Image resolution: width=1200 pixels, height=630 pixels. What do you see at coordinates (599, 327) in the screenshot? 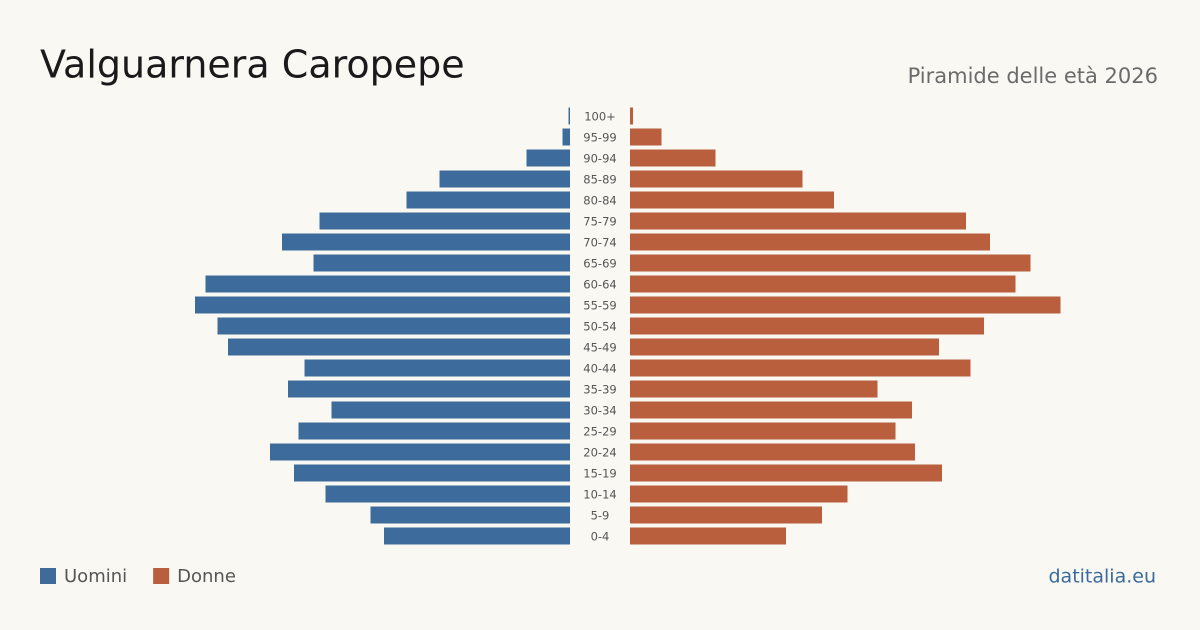
I see `age-label: 50-54` at bounding box center [599, 327].